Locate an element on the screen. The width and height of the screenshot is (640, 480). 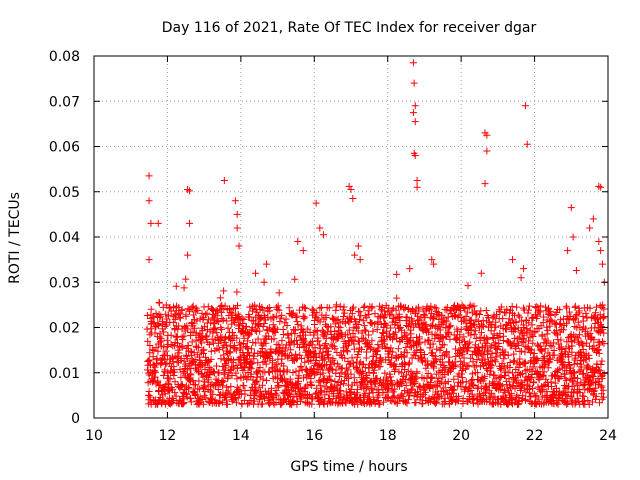
y-tick-label: 0.08 is located at coordinates (64, 57).